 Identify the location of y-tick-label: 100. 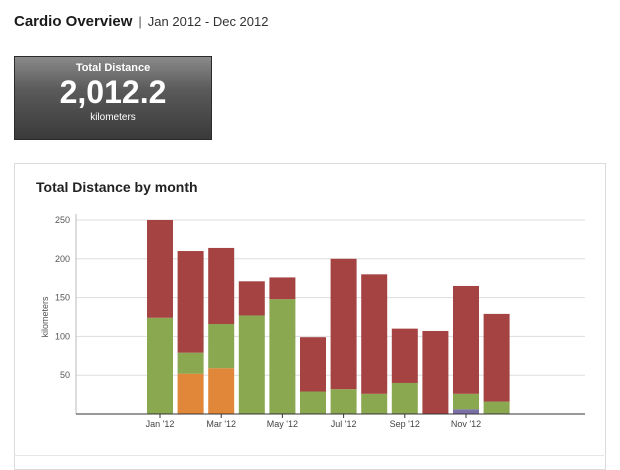
(62, 336).